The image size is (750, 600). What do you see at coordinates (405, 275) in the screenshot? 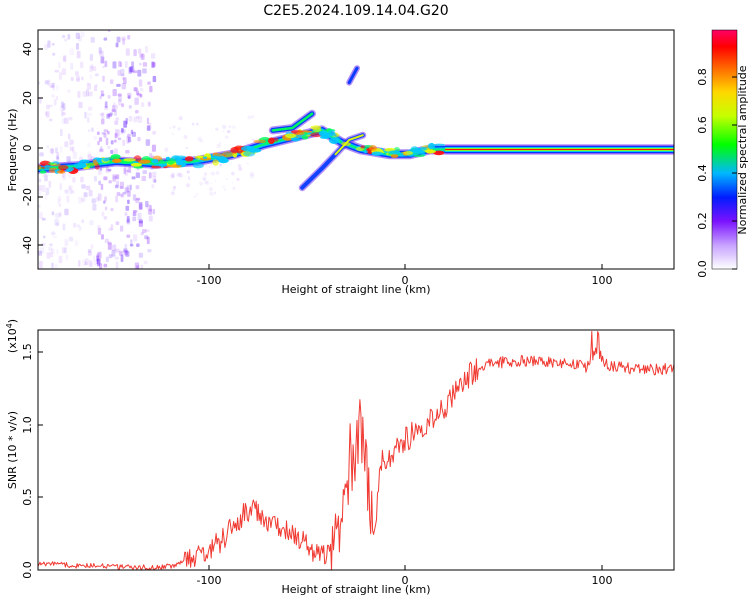
I see `heatmap-x-ticks: -100 0 100` at bounding box center [405, 275].